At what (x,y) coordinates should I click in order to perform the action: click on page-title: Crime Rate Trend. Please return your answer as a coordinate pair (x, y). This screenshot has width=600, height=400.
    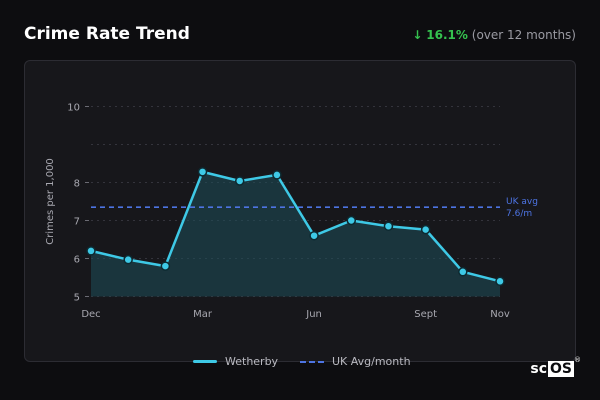
    Looking at the image, I should click on (107, 34).